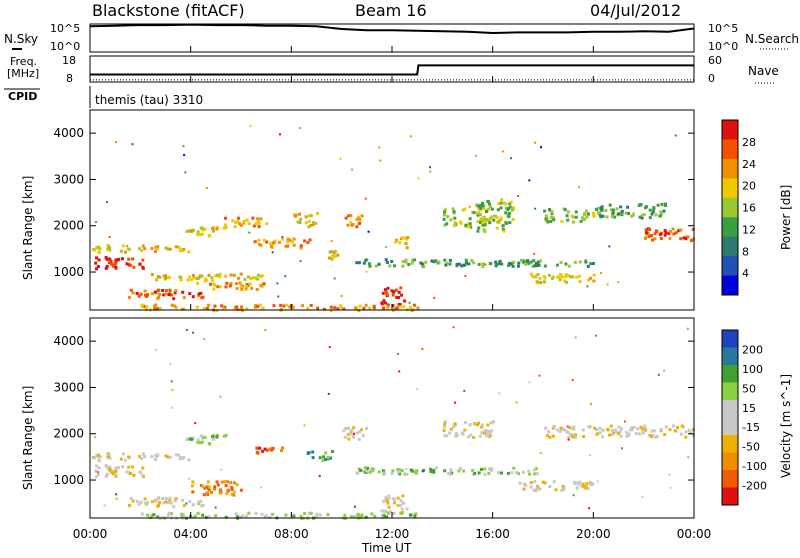  What do you see at coordinates (391, 10) in the screenshot?
I see `beam-title: Beam 16` at bounding box center [391, 10].